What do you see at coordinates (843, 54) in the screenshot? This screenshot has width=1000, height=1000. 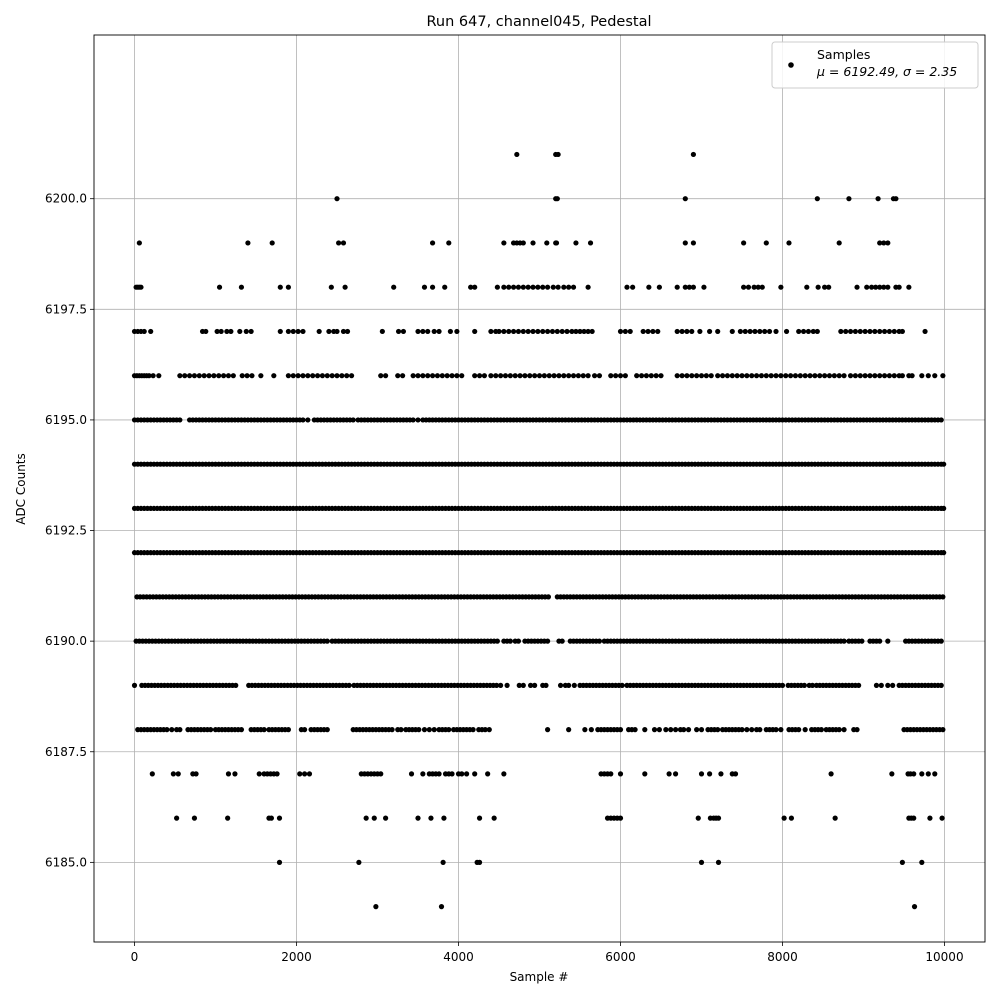 I see `legend-label: Samples` at bounding box center [843, 54].